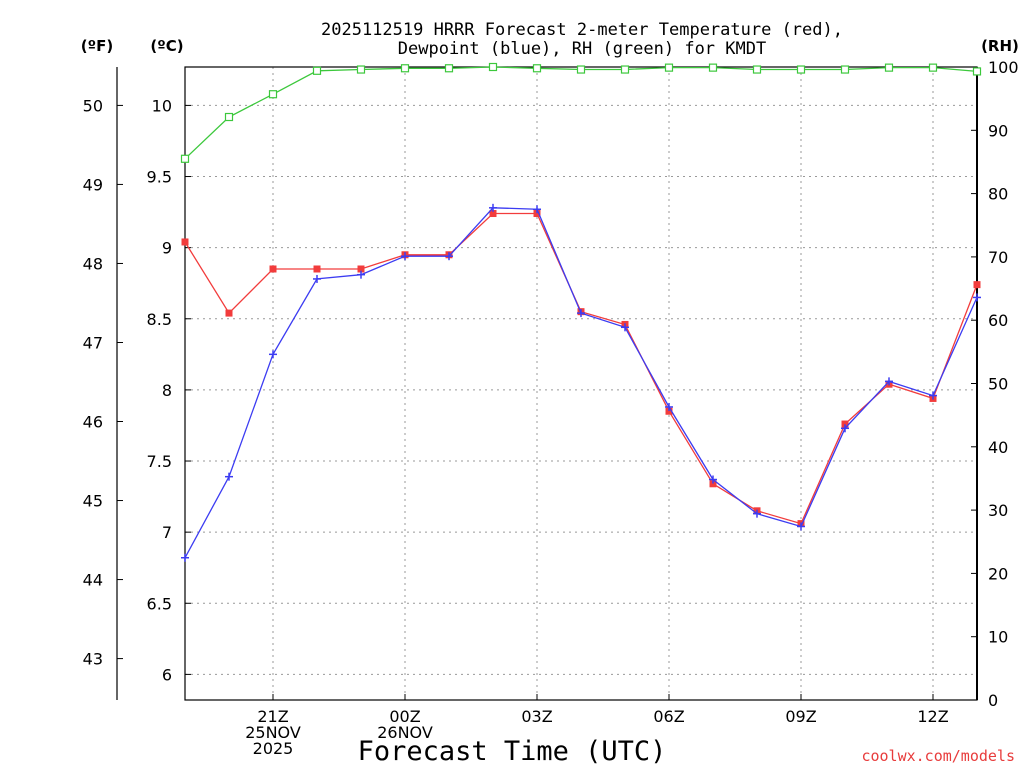 Image resolution: width=1024 pixels, height=768 pixels. What do you see at coordinates (159, 461) in the screenshot?
I see `celsius-tick-label: 7.5` at bounding box center [159, 461].